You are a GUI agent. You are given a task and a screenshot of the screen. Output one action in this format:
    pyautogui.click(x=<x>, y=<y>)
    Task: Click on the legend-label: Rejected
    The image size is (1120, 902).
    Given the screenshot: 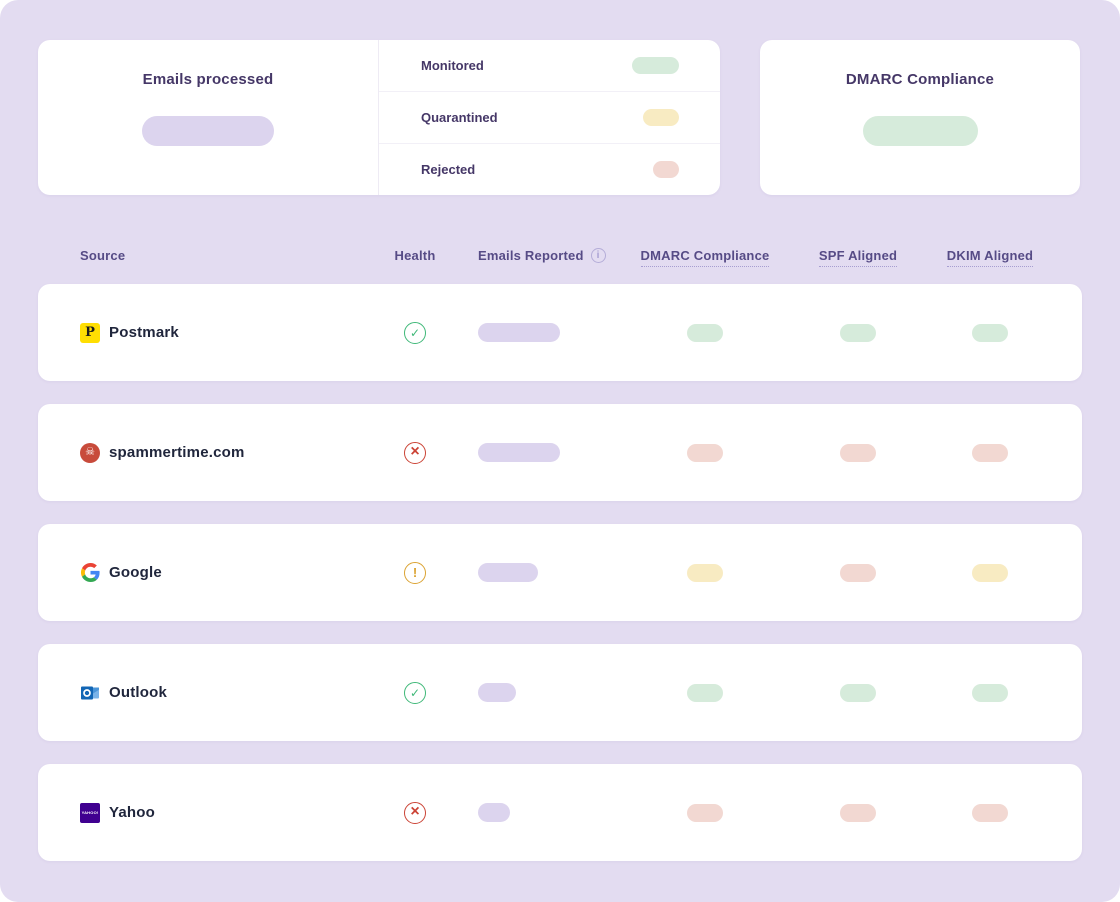 What is the action you would take?
    pyautogui.click(x=448, y=169)
    